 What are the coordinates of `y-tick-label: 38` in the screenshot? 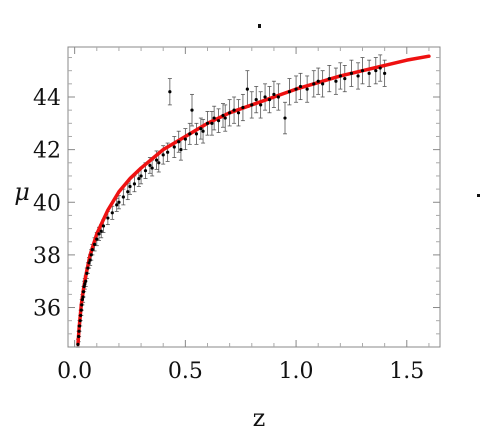 It's located at (47, 256).